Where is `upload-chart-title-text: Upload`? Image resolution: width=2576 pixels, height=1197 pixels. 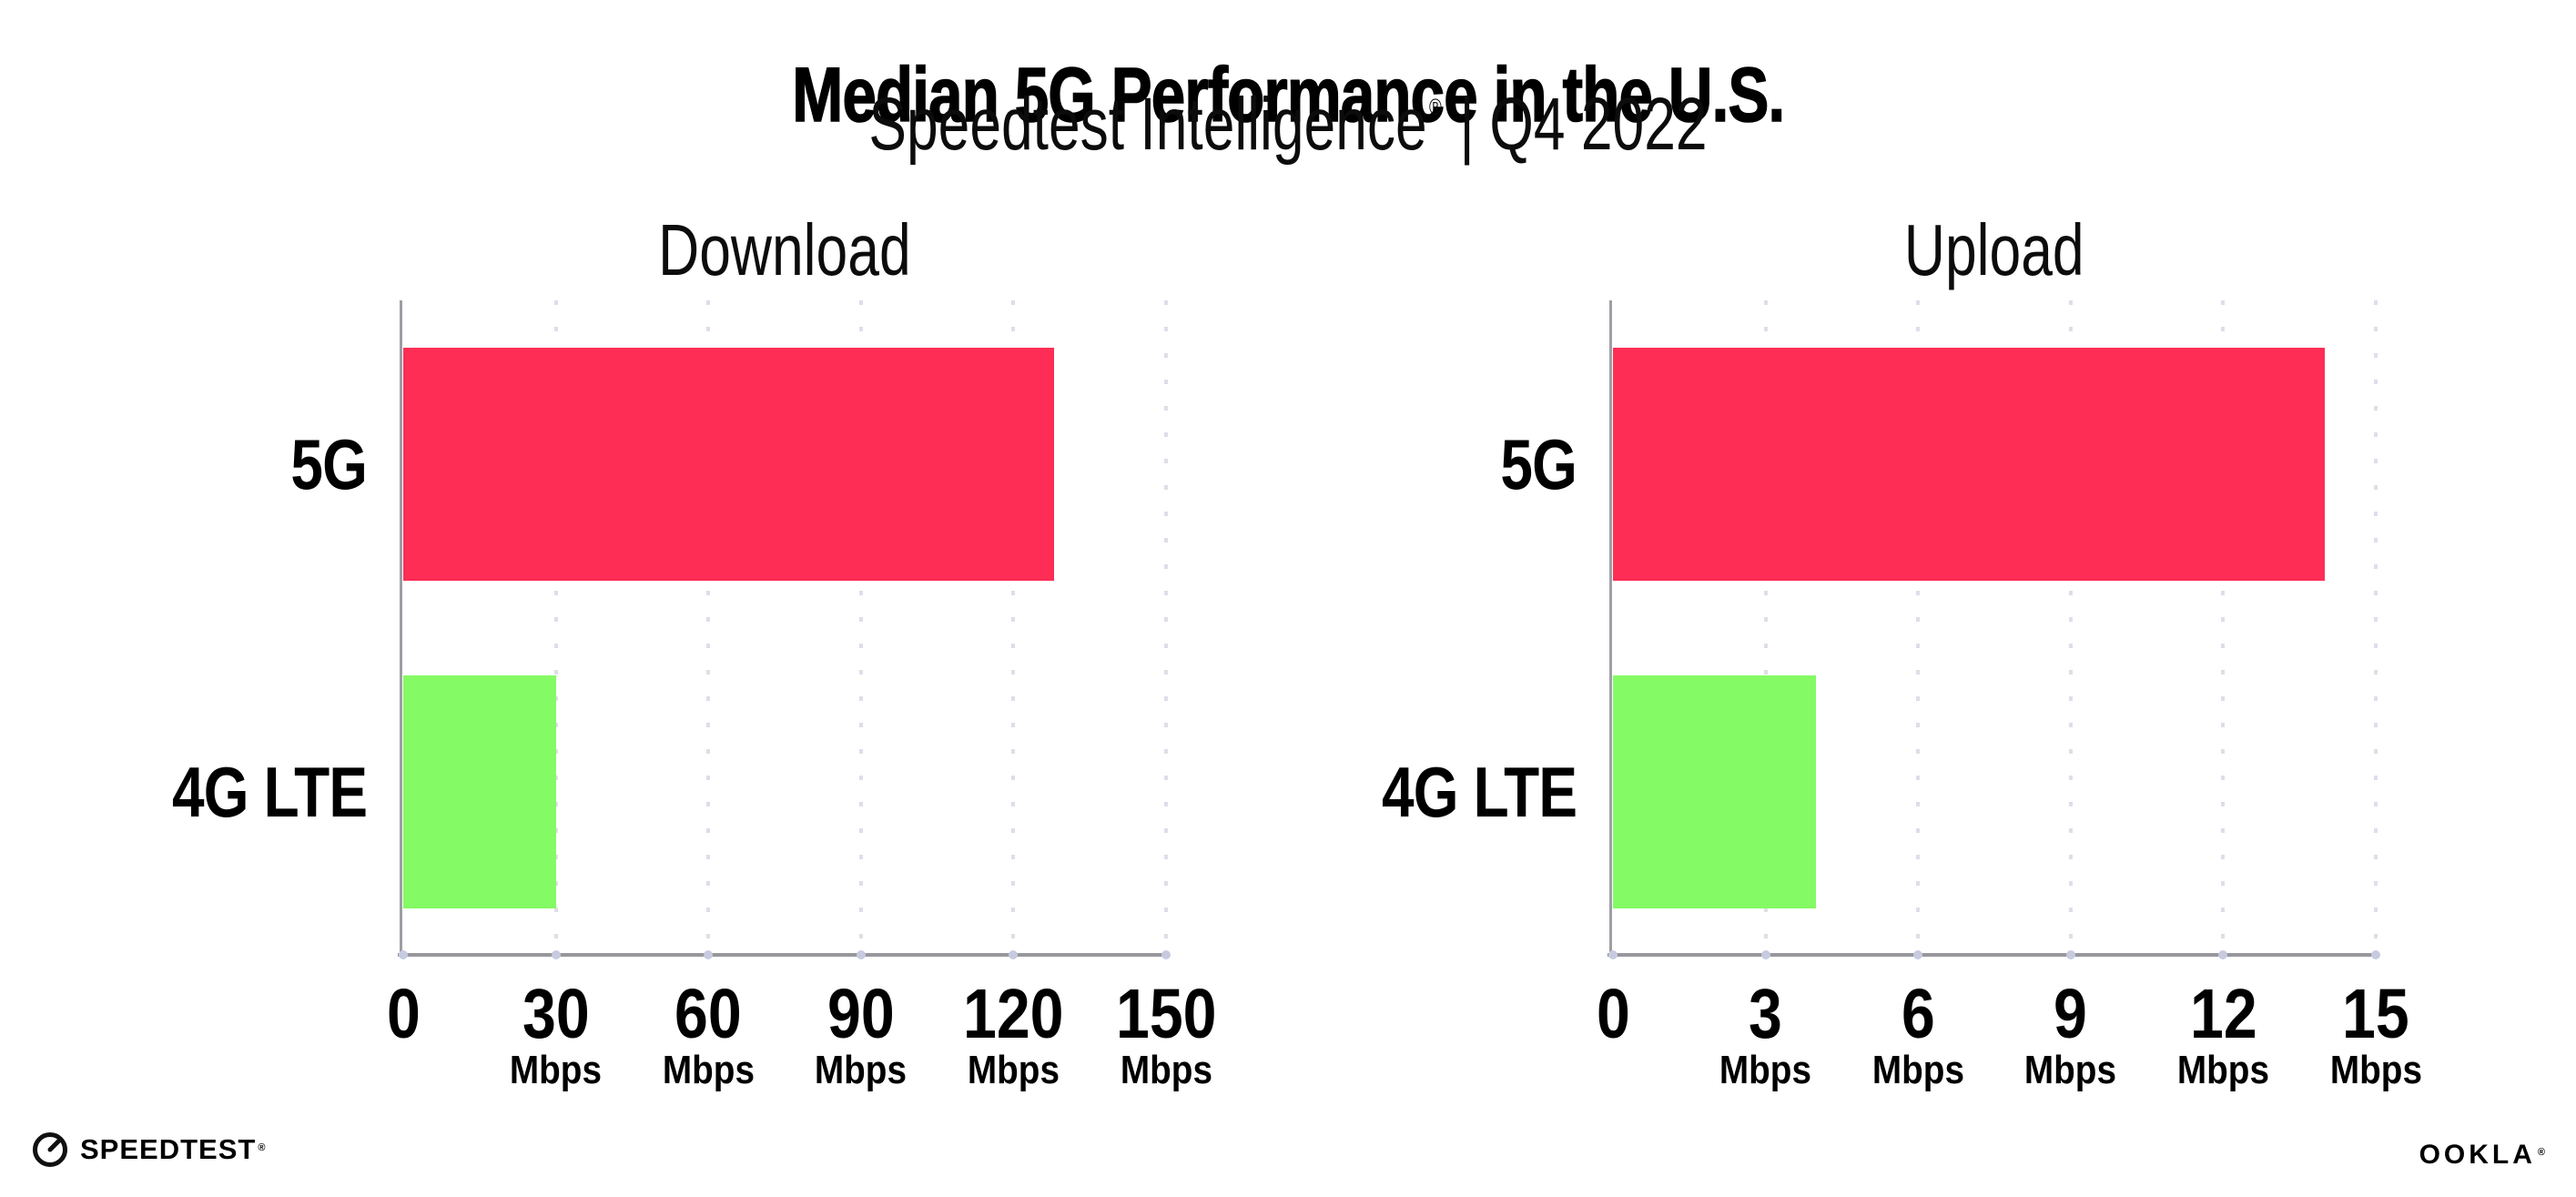 upload-chart-title-text: Upload is located at coordinates (1994, 250).